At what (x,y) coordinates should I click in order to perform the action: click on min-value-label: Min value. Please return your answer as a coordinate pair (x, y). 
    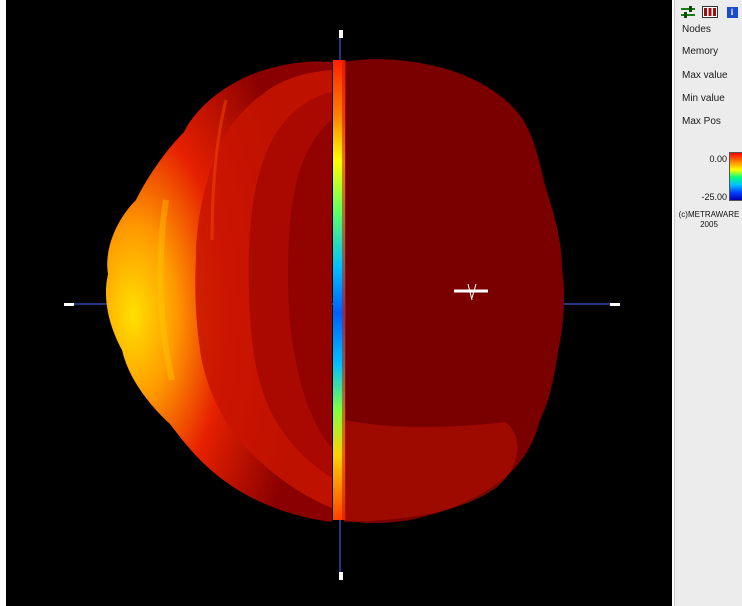
    Looking at the image, I should click on (703, 98).